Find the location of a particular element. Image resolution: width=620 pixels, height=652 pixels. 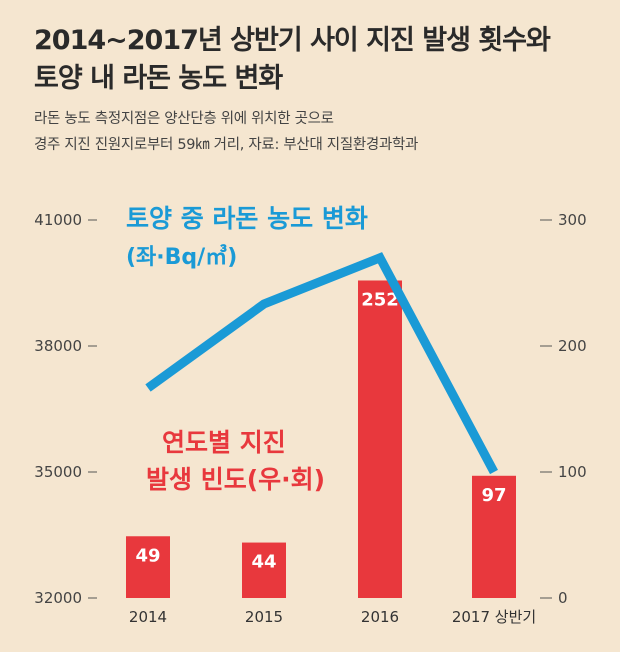

chart-title-line1: 2014~2017년 상반기 사이 지진 발생 횟수와 is located at coordinates (292, 40).